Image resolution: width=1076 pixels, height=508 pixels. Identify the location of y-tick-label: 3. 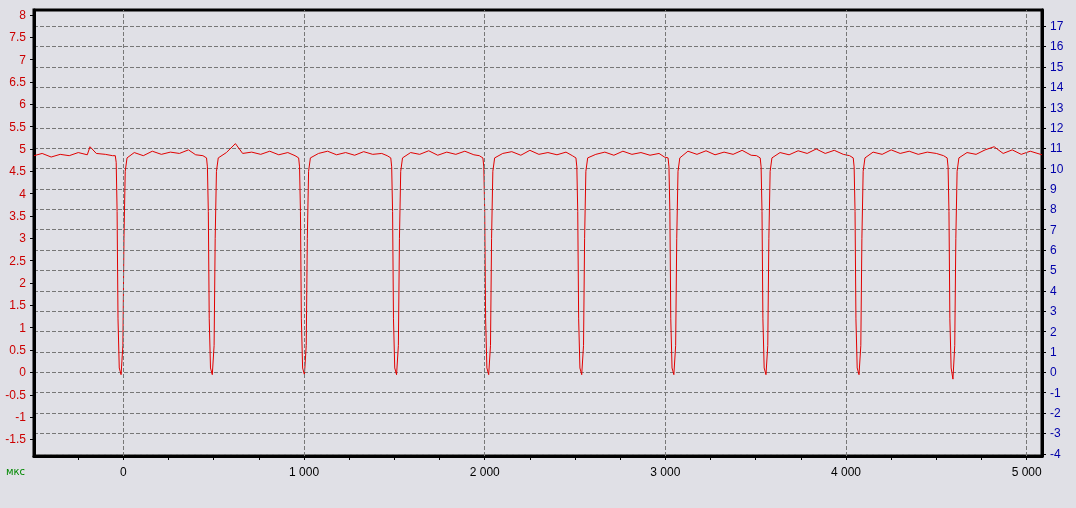
(23, 238).